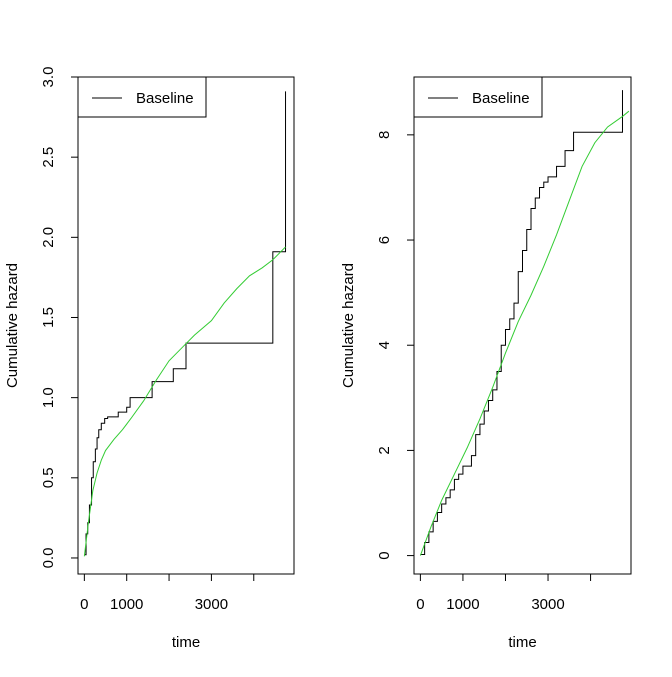 Image resolution: width=672 pixels, height=677 pixels. Describe the element at coordinates (384, 240) in the screenshot. I see `y-tick-label: 6` at that location.